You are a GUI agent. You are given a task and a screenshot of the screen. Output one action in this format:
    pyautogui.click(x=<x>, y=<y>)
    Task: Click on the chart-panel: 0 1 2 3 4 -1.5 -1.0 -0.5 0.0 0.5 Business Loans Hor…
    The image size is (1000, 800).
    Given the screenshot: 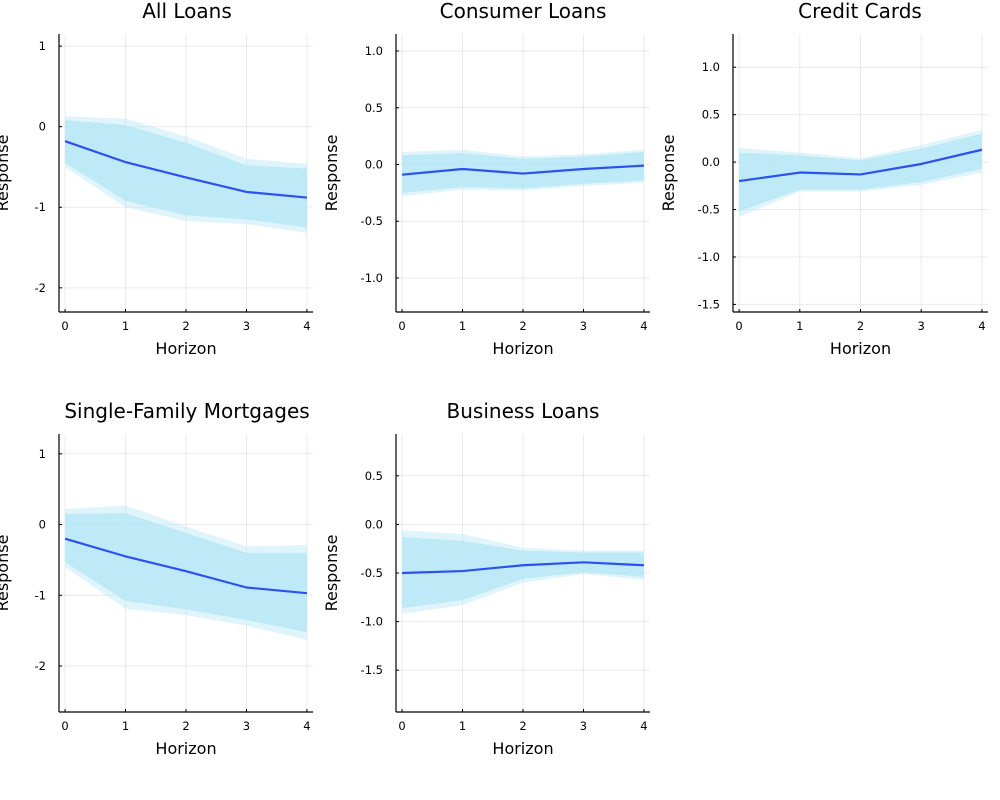 What is the action you would take?
    pyautogui.click(x=486, y=578)
    